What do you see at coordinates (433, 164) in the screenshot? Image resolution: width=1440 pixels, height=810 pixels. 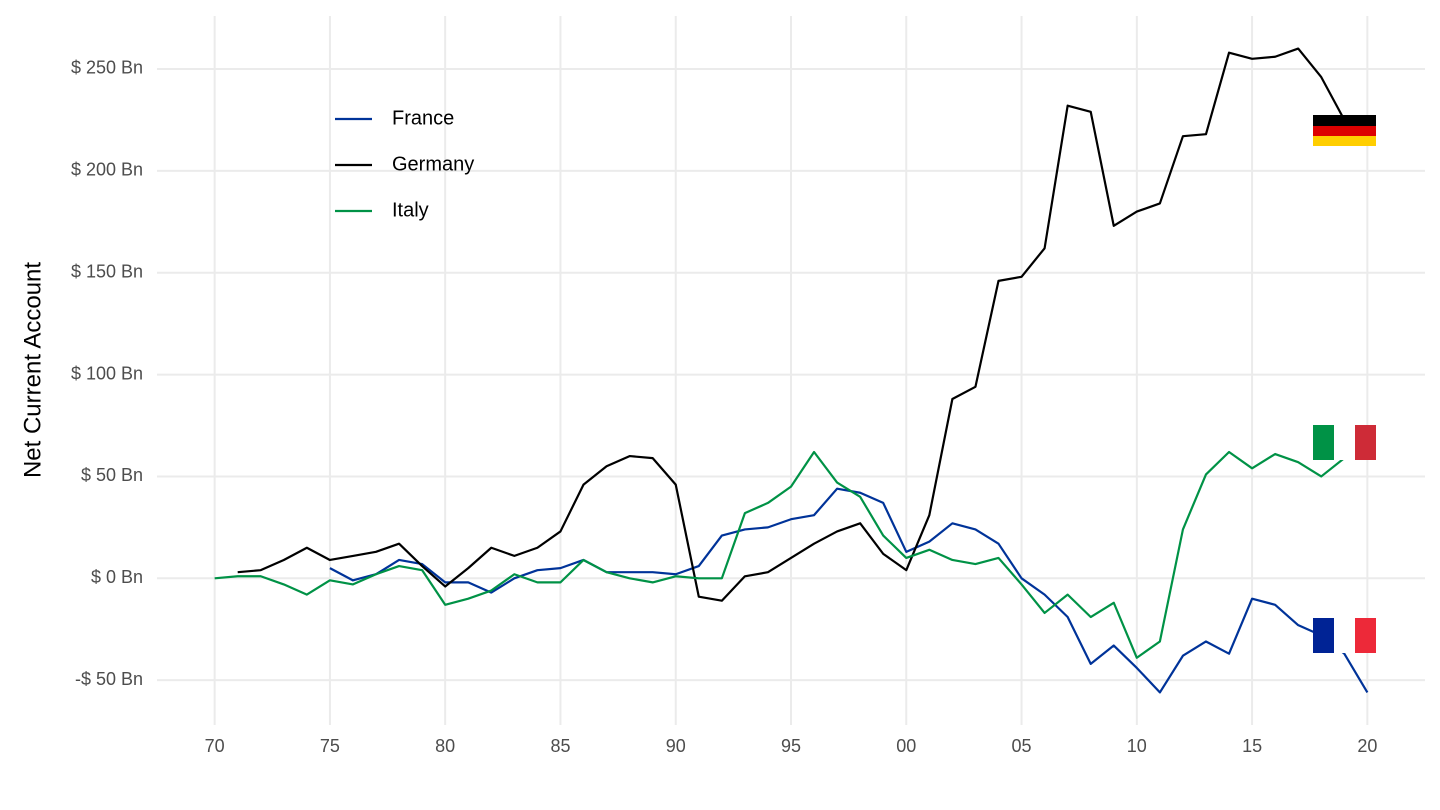 I see `legend-label: Germany` at bounding box center [433, 164].